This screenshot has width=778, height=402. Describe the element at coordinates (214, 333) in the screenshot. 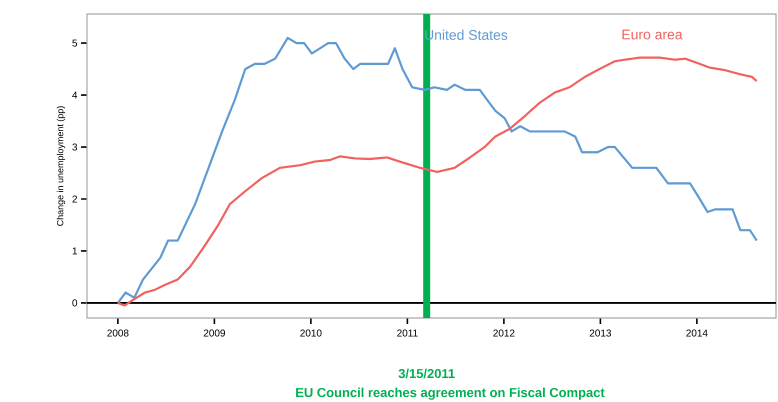

I see `x-tick-label: 2009` at that location.